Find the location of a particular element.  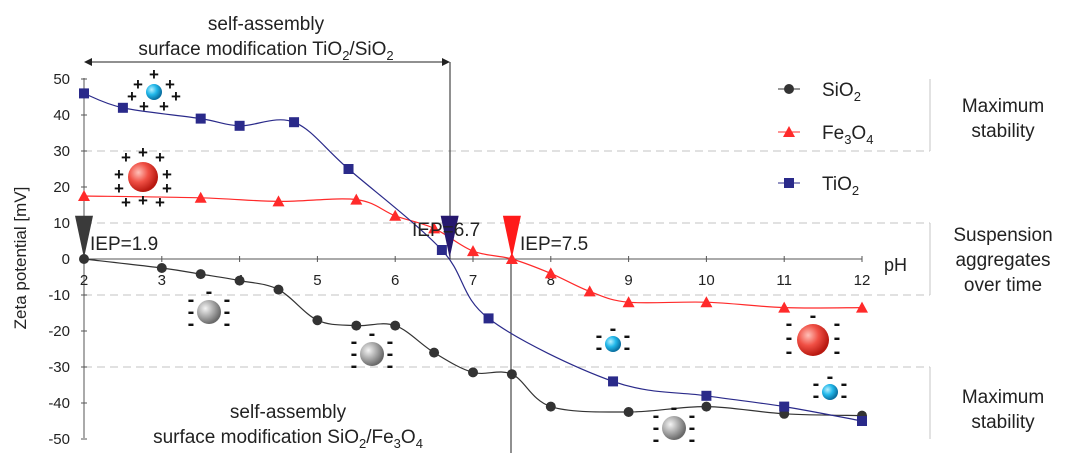

top-annotation-line2: surface modification TiO2/SiO2 is located at coordinates (265, 51).